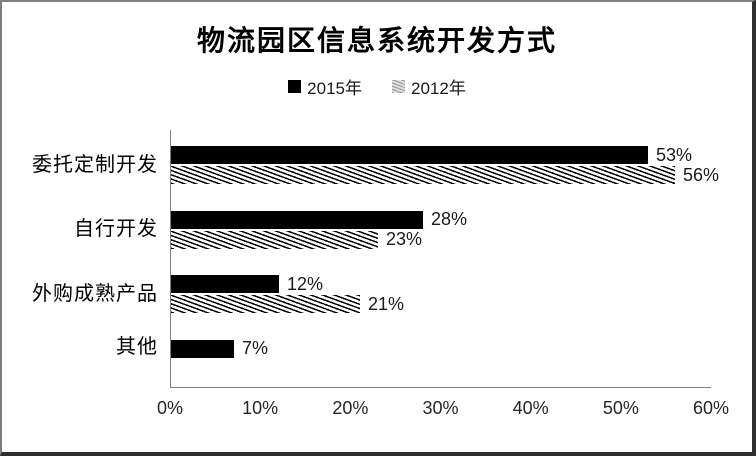  I want to click on bar-row-2015-1: 28%, so click(441, 219).